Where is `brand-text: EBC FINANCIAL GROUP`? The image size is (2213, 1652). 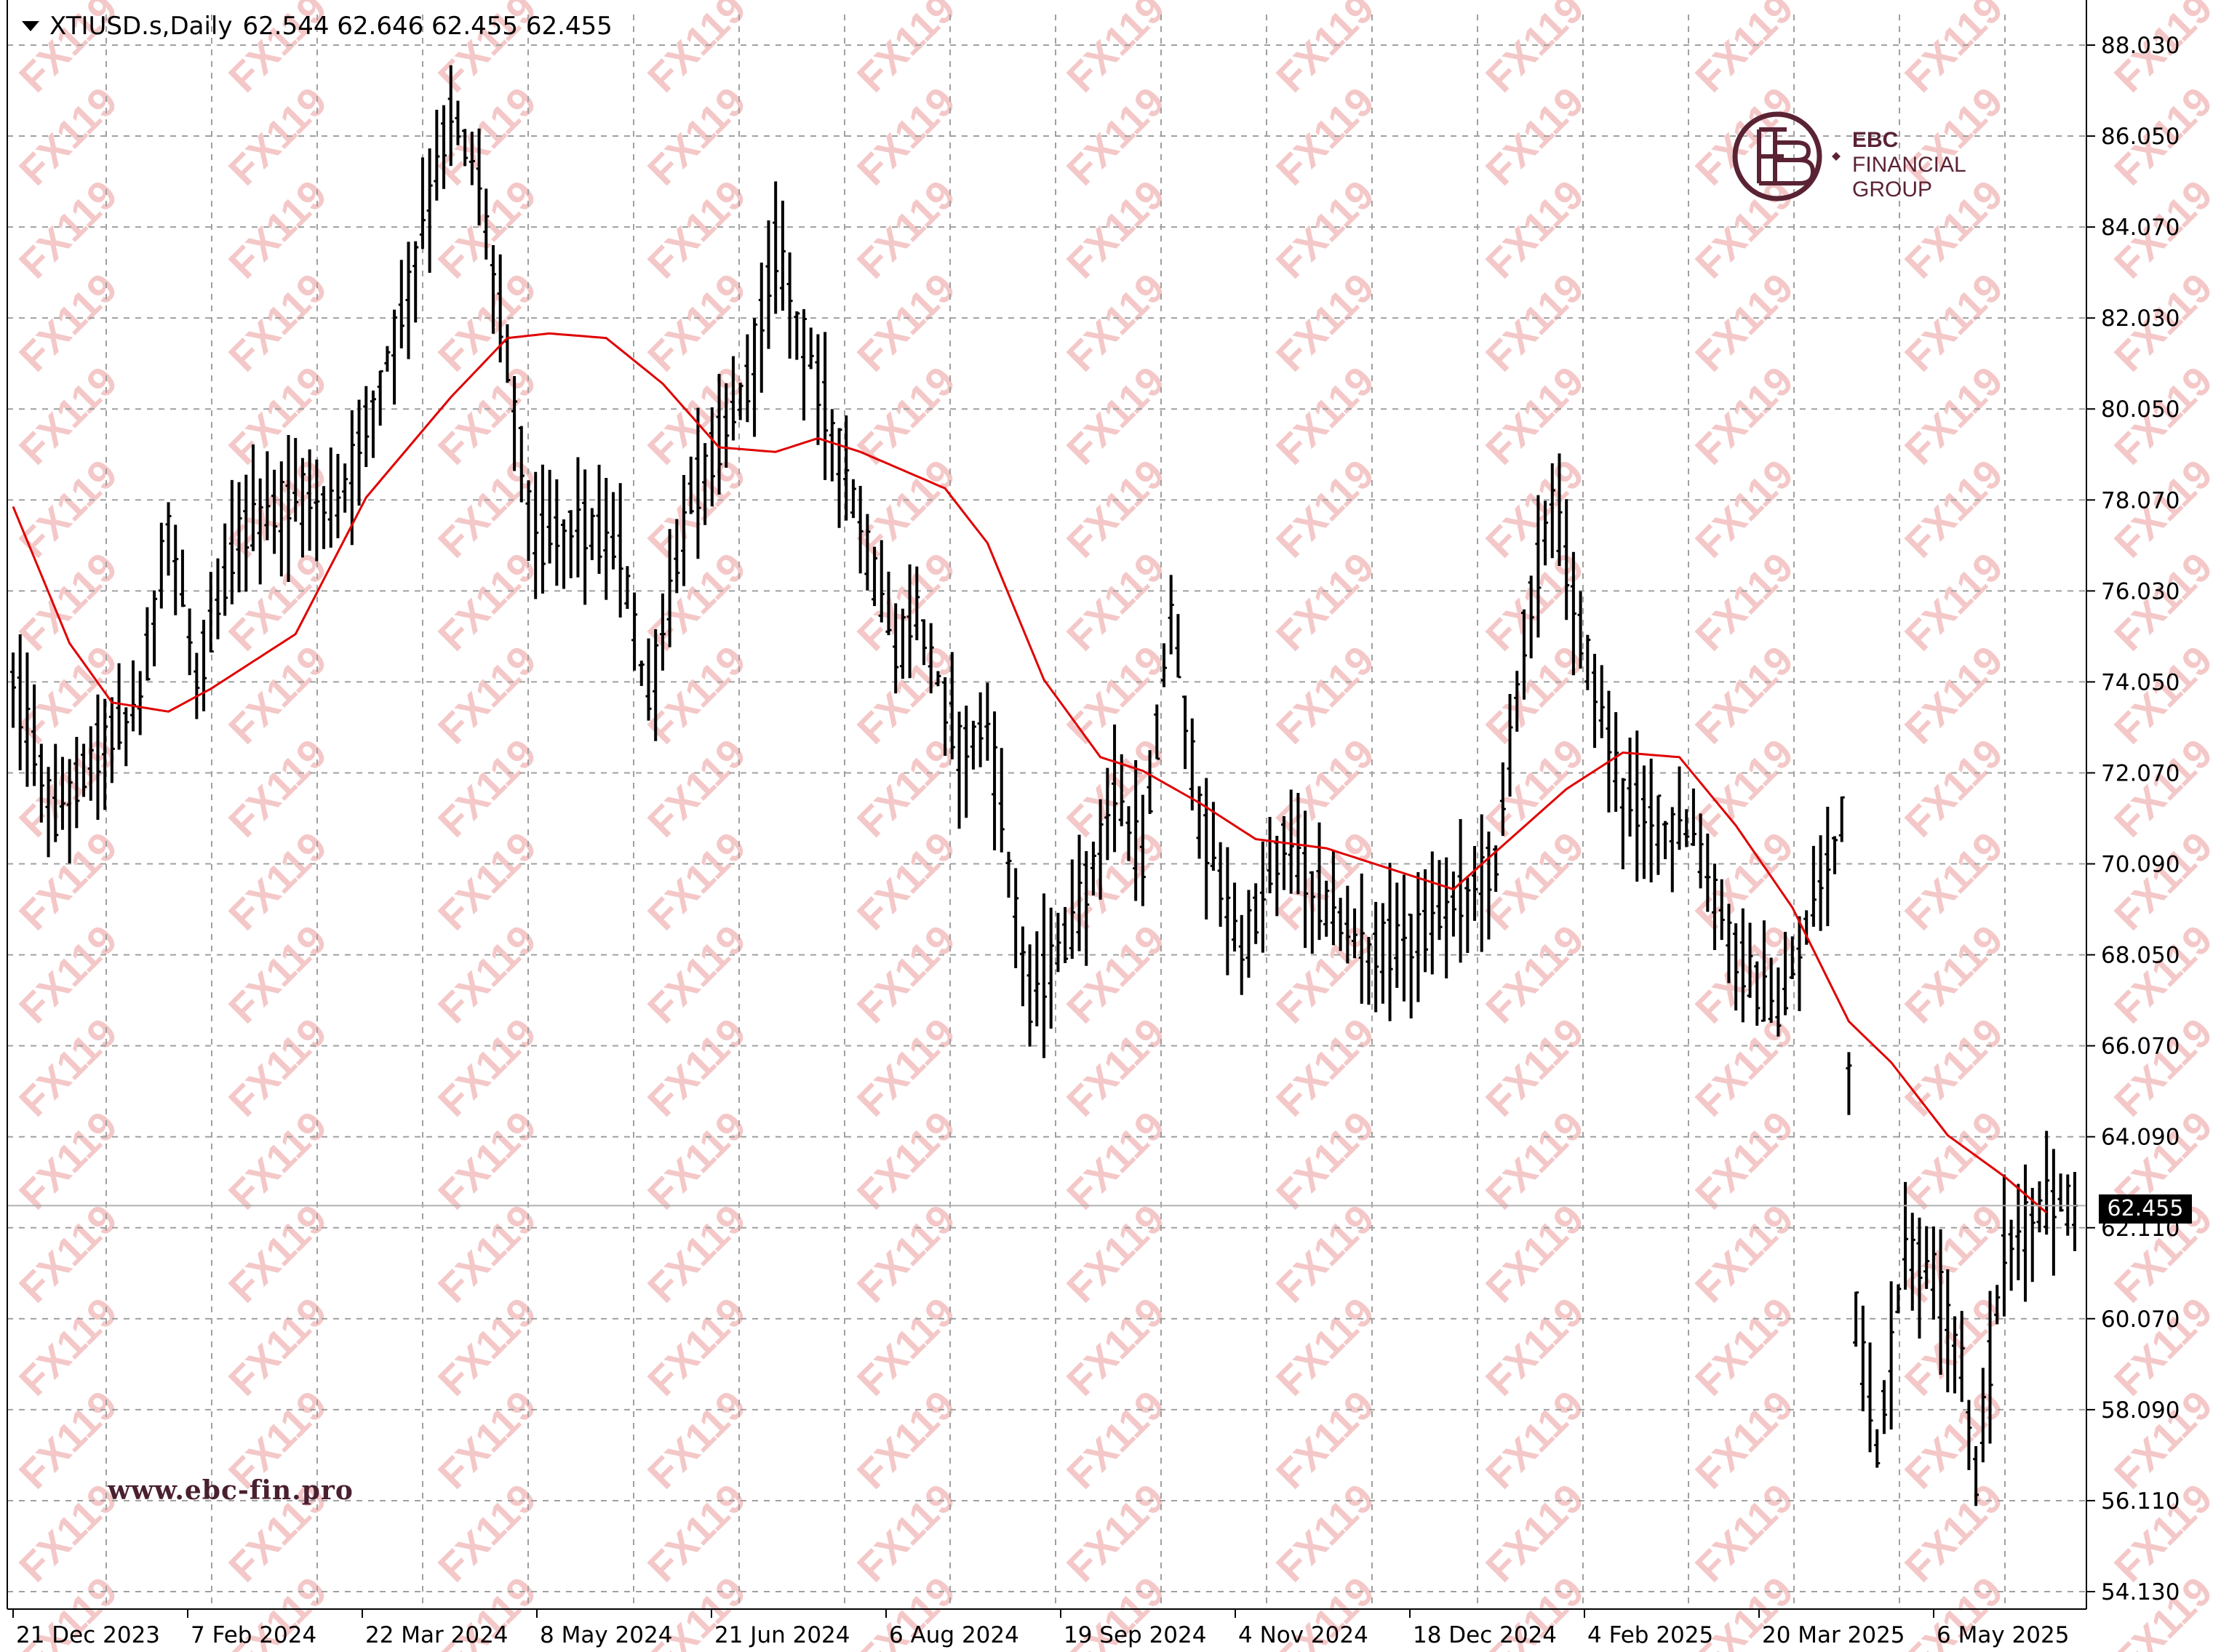 brand-text: EBC FINANCIAL GROUP is located at coordinates (1909, 165).